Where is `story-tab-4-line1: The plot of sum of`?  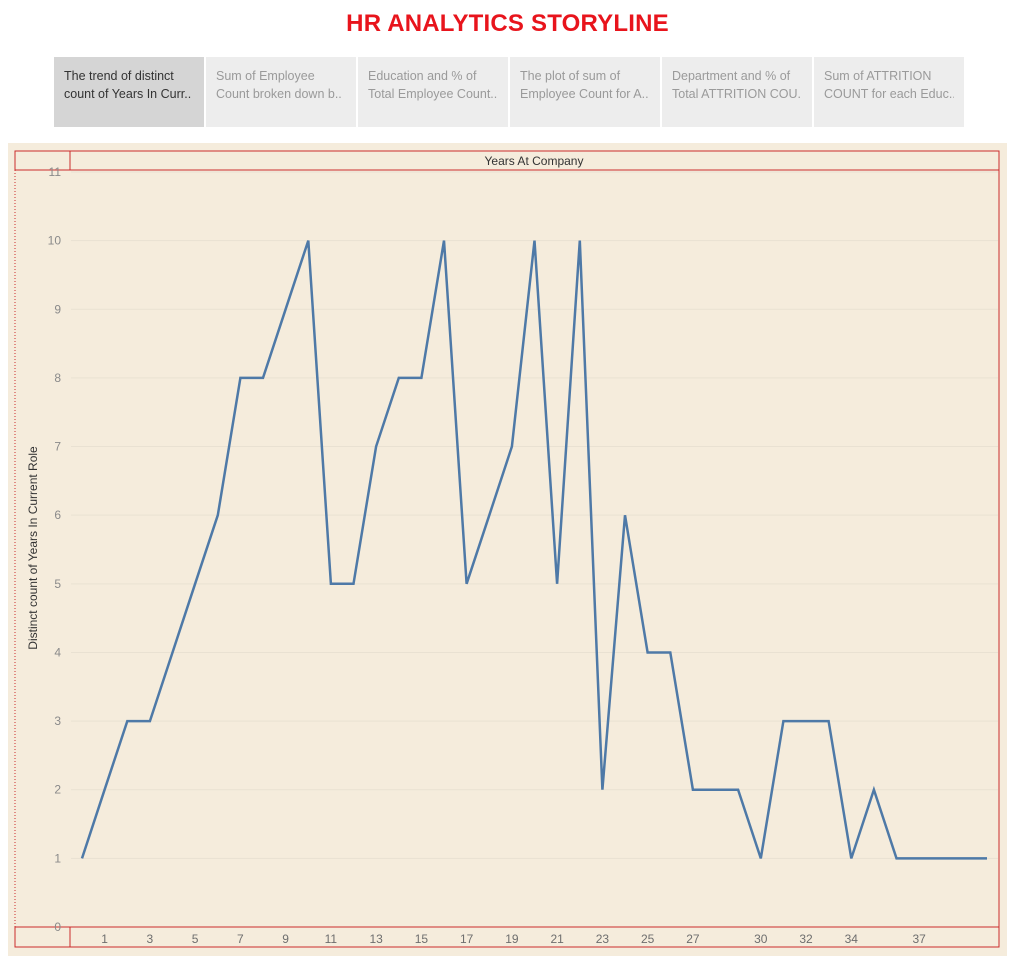 story-tab-4-line1: The plot of sum of is located at coordinates (570, 76).